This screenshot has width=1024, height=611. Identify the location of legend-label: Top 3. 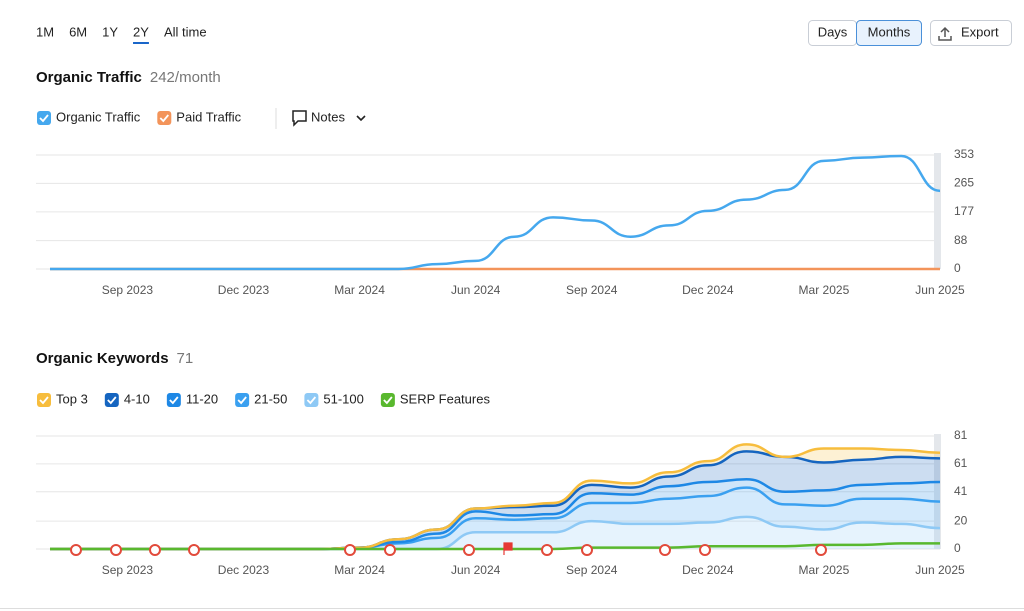
(72, 398).